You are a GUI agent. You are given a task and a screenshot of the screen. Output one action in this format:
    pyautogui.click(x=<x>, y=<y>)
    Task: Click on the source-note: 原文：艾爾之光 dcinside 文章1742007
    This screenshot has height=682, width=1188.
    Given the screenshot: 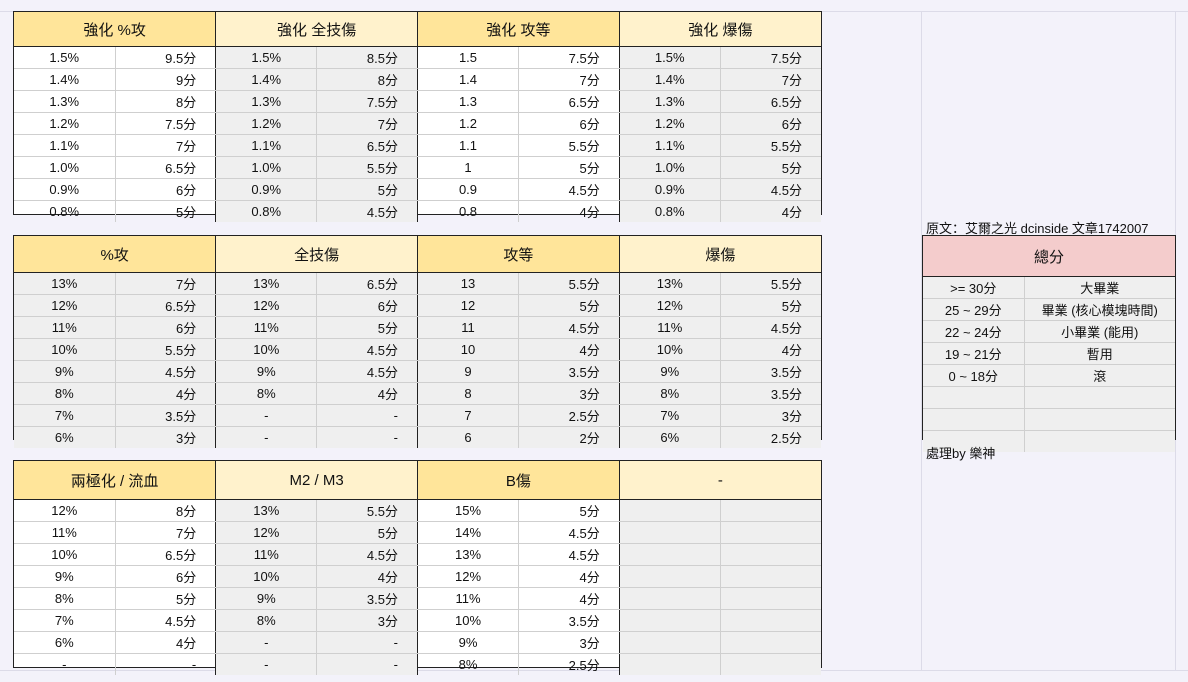 What is the action you would take?
    pyautogui.click(x=1037, y=228)
    